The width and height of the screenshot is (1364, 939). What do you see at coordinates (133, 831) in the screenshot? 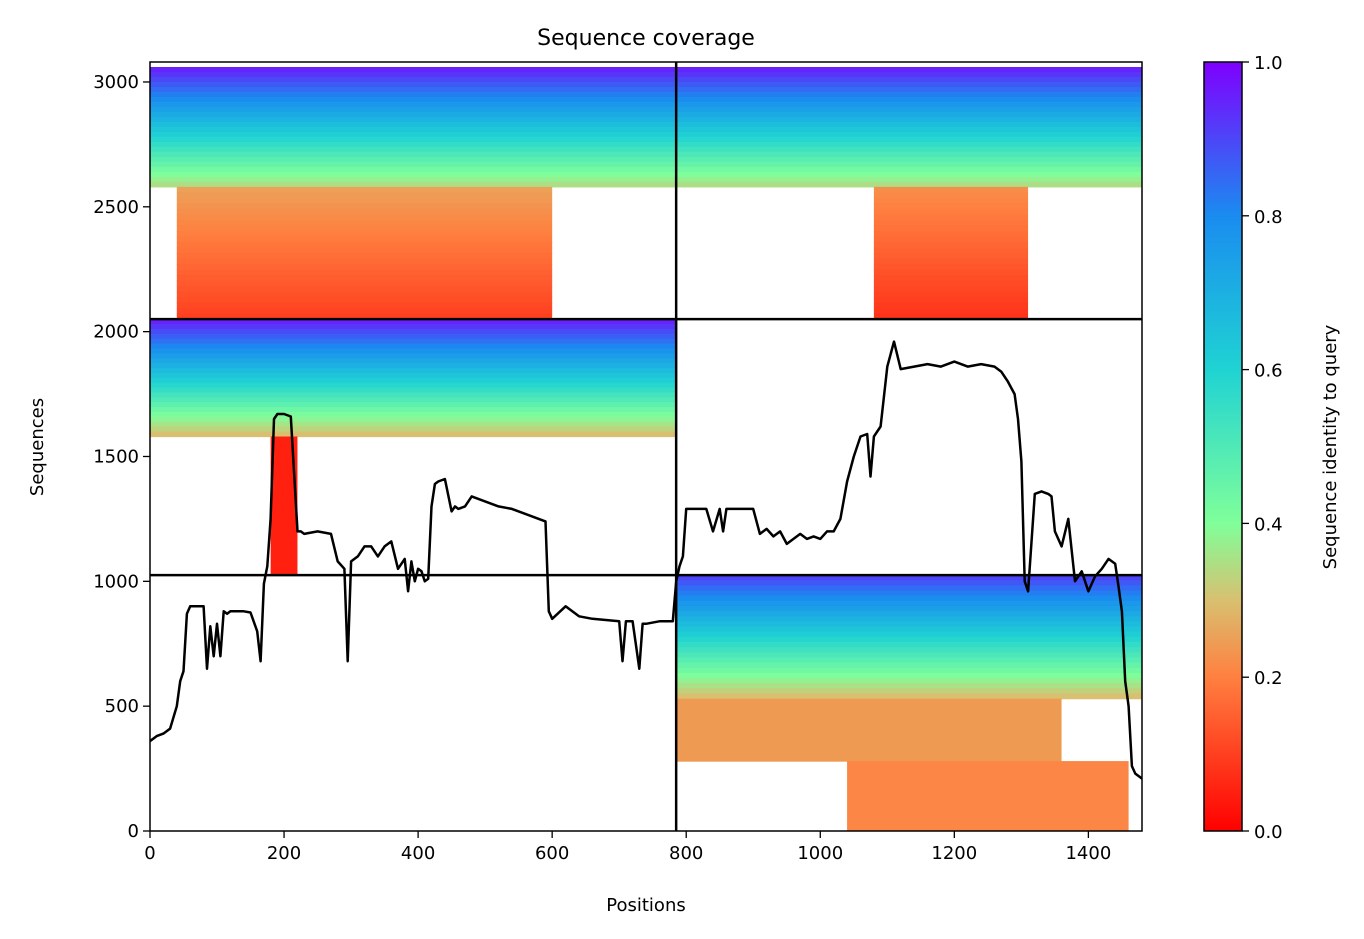
I see `y-tick-label: 0` at bounding box center [133, 831].